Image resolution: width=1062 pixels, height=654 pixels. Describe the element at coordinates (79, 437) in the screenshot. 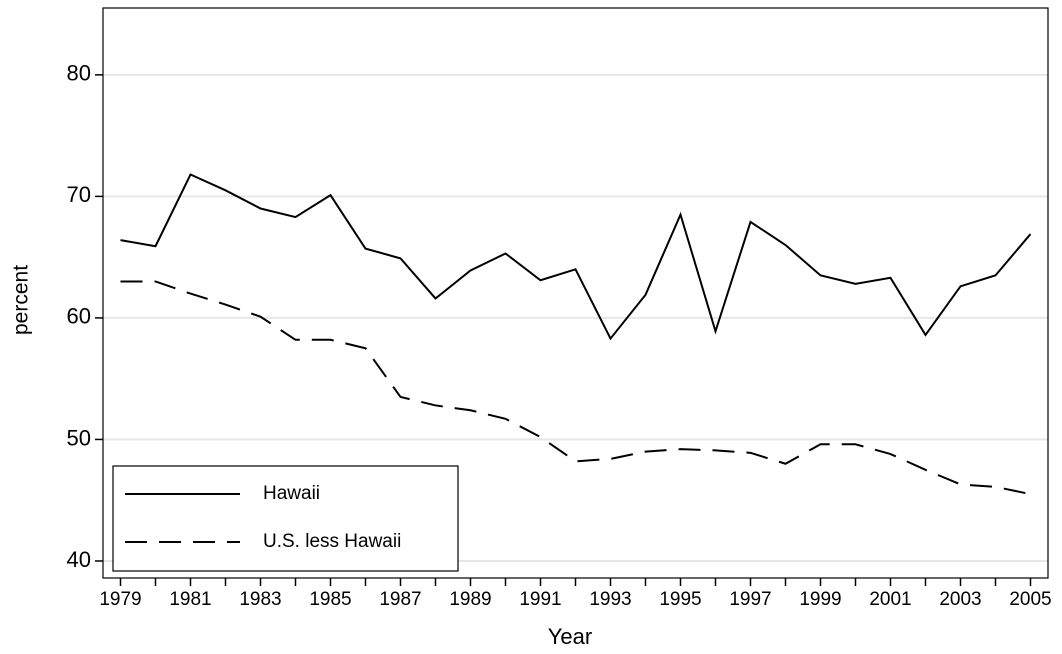

I see `y-tick-label: 50` at that location.